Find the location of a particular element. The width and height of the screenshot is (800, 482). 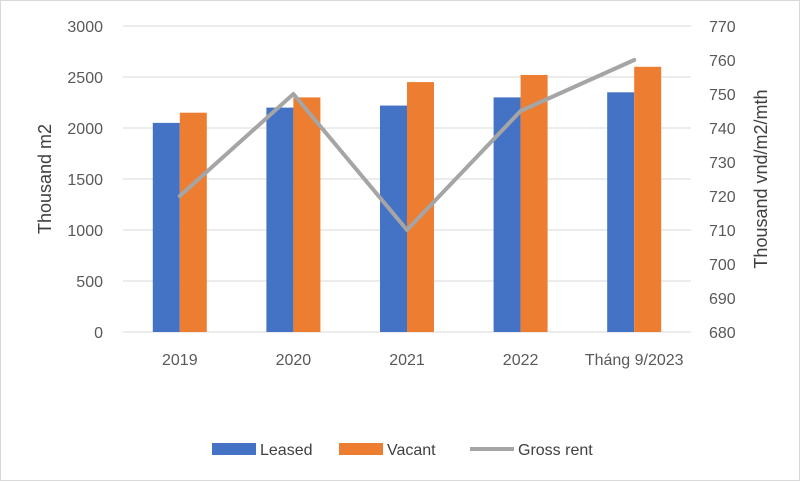

x-tick-label: 2022 is located at coordinates (521, 360).